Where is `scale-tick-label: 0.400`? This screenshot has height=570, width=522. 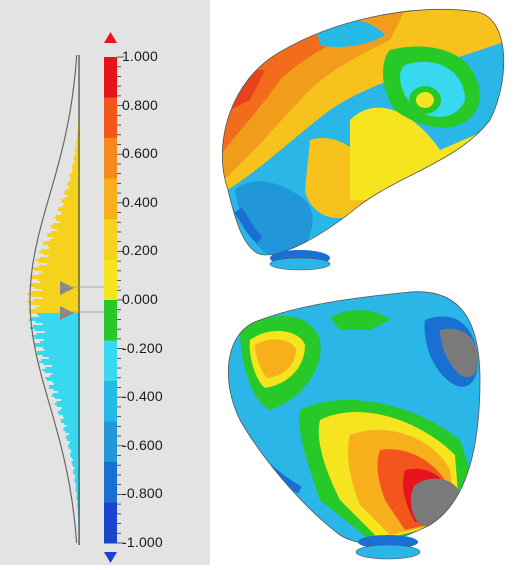
scale-tick-label: 0.400 is located at coordinates (140, 201).